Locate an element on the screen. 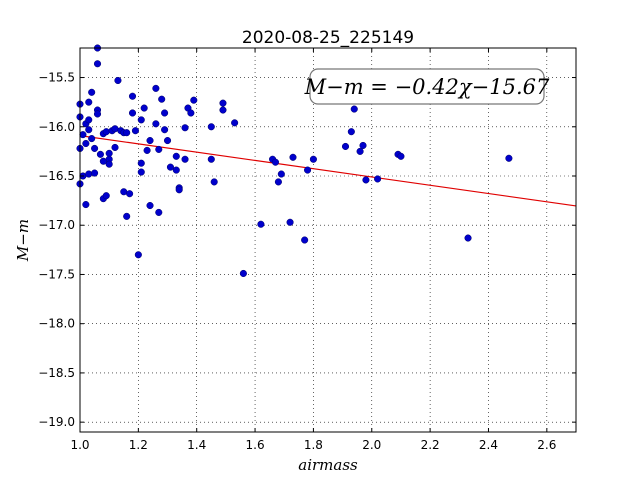  x-tick-label: 1.0 is located at coordinates (79, 445).